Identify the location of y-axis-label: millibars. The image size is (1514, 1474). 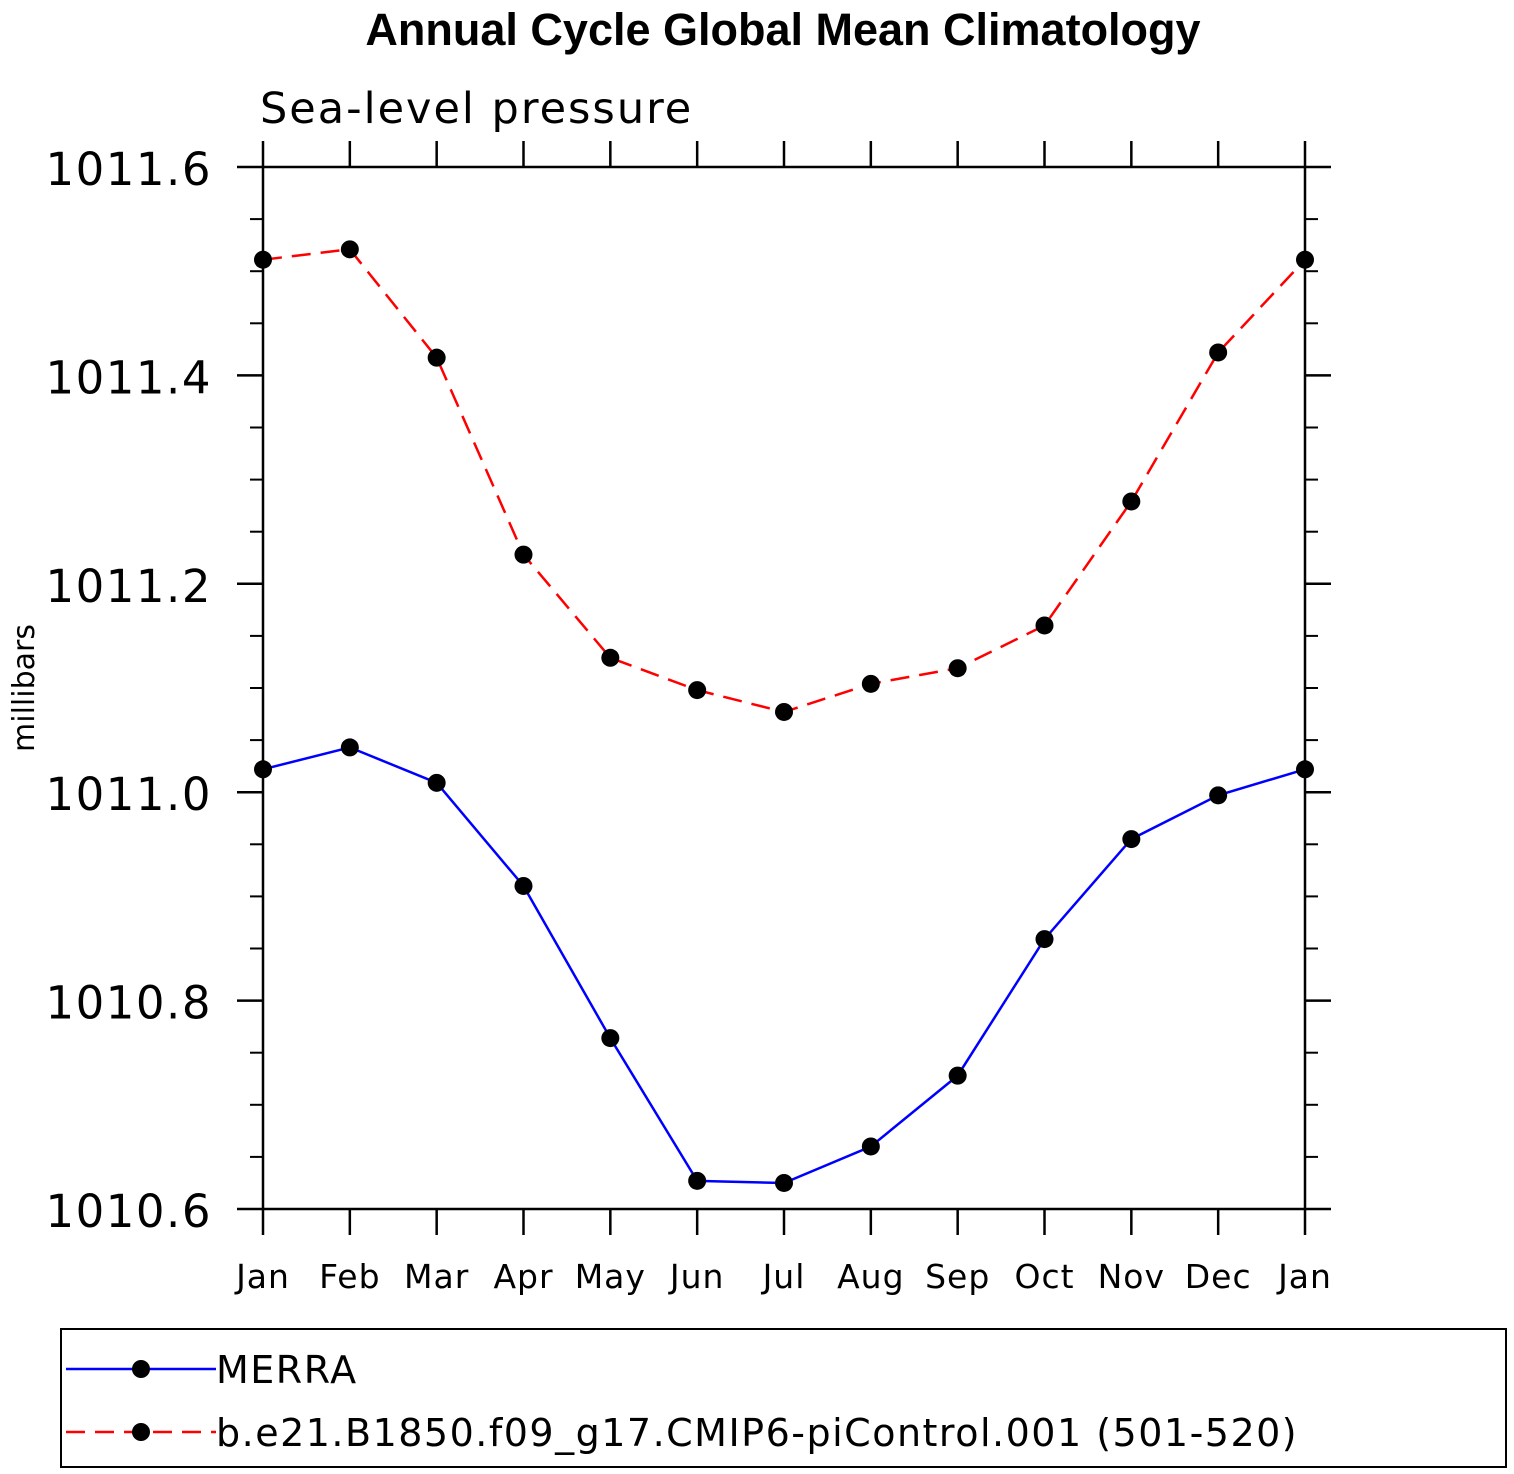
(24, 688).